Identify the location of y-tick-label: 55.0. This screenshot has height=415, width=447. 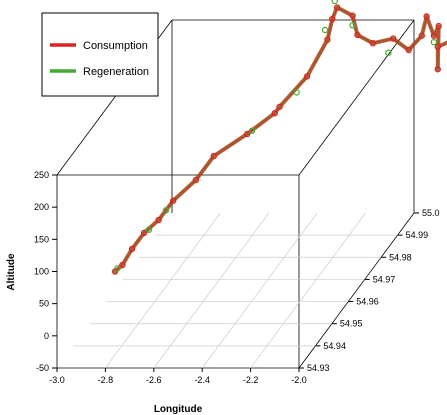
(431, 213).